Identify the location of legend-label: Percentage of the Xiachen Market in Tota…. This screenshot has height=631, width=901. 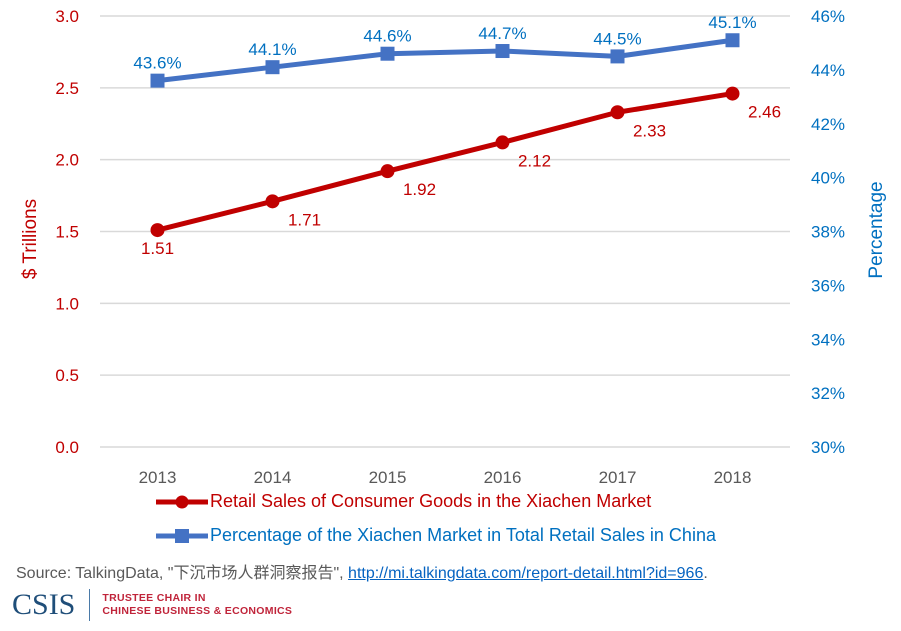
(463, 535).